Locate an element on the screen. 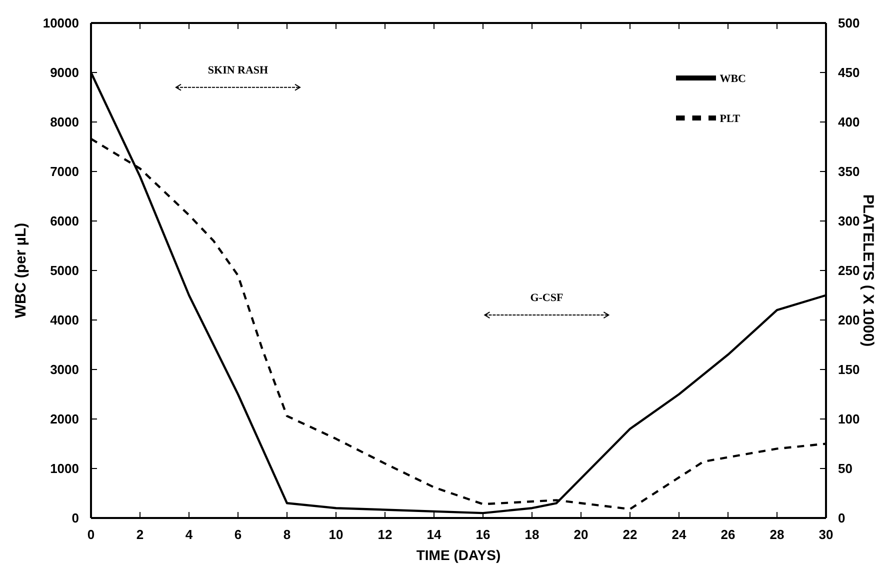 Image resolution: width=889 pixels, height=575 pixels. x-axis-title: TIME (DAYS) is located at coordinates (458, 555).